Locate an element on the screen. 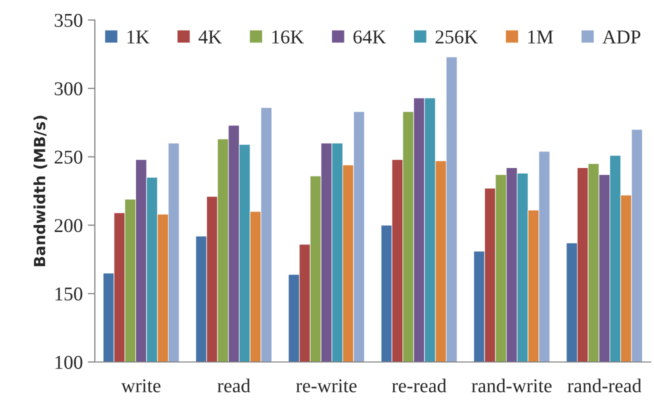 The image size is (654, 400). y-tick-label: 250 is located at coordinates (68, 157).